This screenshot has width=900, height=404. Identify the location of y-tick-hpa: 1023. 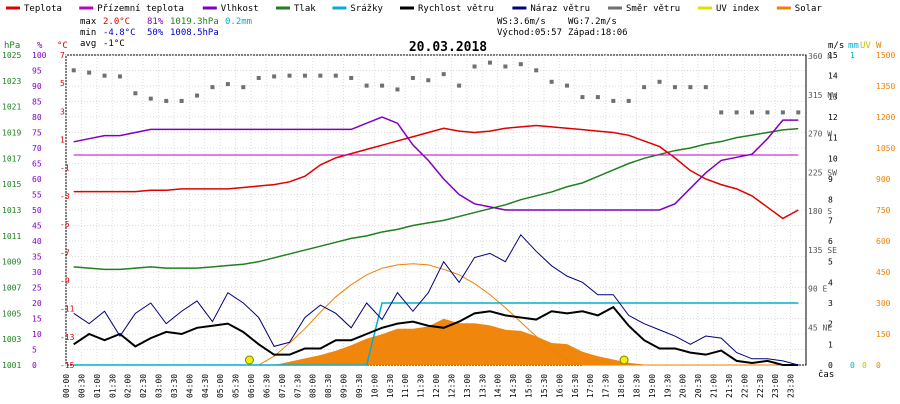
(11, 81).